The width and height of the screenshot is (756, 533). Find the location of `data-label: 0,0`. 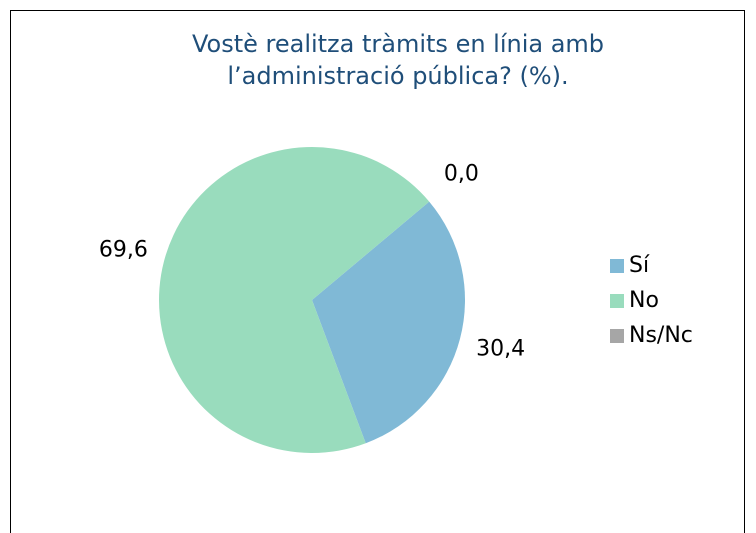

data-label: 0,0 is located at coordinates (461, 174).